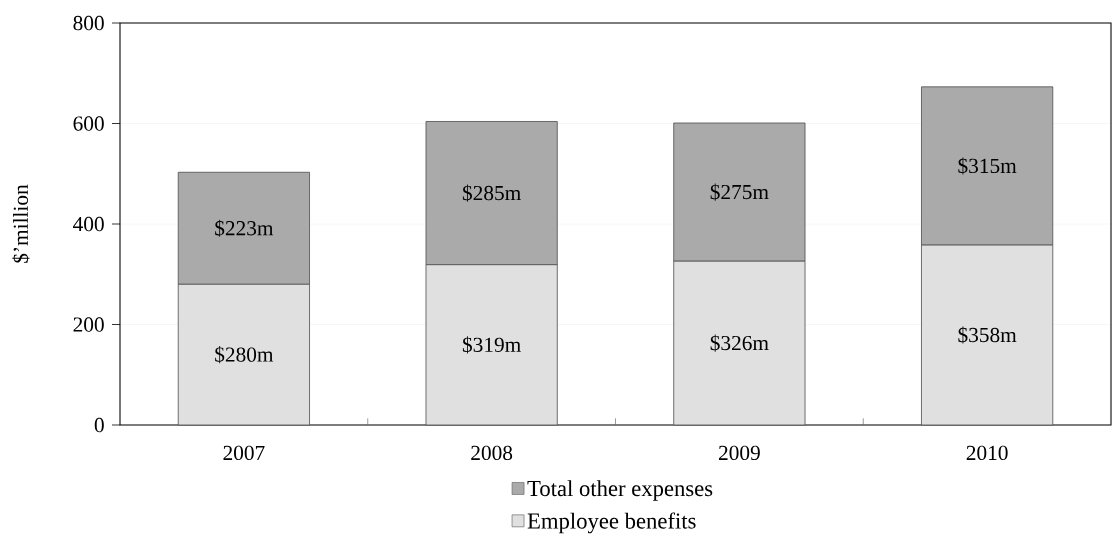 The image size is (1113, 544). What do you see at coordinates (620, 490) in the screenshot?
I see `legend-label: Total other expenses` at bounding box center [620, 490].